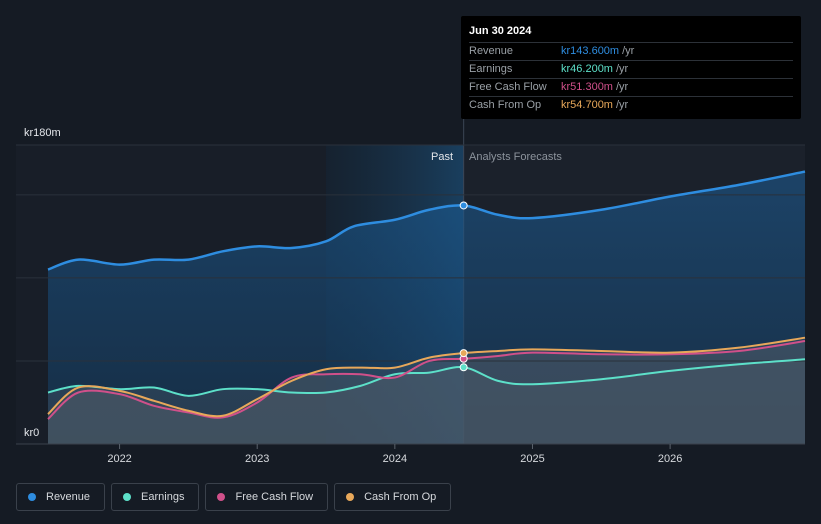 This screenshot has height=524, width=821. What do you see at coordinates (631, 88) in the screenshot?
I see `tooltip-row-free-cash-flow: Free Cash Flow kr51.300m /yr` at bounding box center [631, 88].